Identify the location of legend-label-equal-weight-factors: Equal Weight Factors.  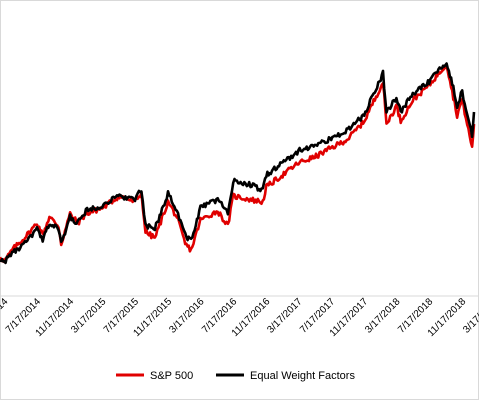
(302, 376).